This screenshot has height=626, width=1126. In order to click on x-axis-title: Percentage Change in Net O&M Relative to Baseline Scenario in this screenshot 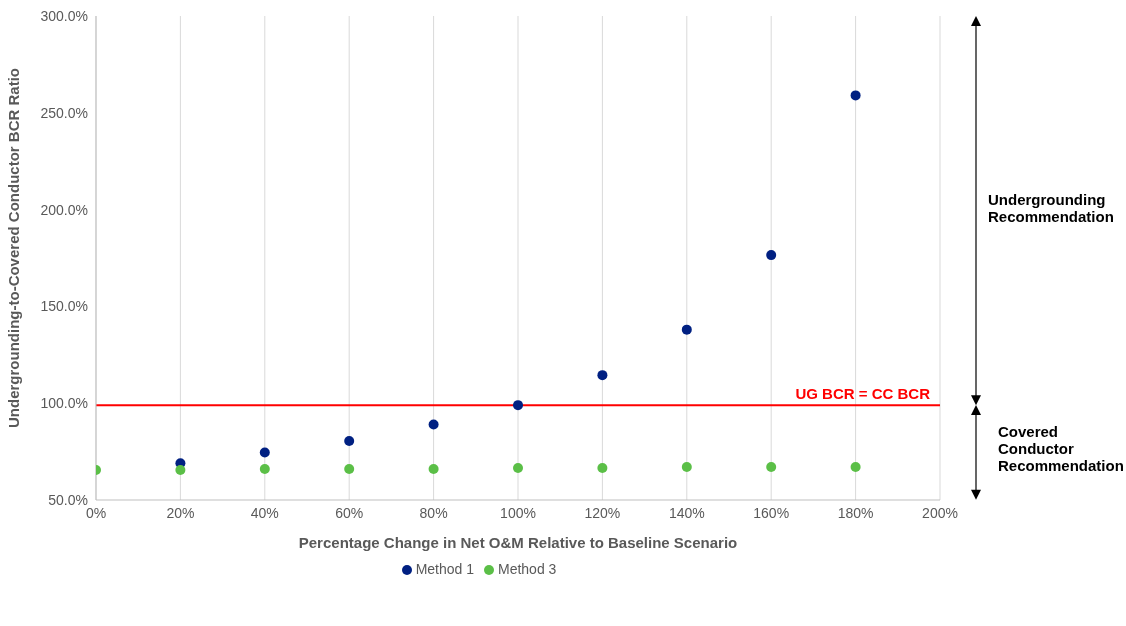, I will do `click(518, 542)`.